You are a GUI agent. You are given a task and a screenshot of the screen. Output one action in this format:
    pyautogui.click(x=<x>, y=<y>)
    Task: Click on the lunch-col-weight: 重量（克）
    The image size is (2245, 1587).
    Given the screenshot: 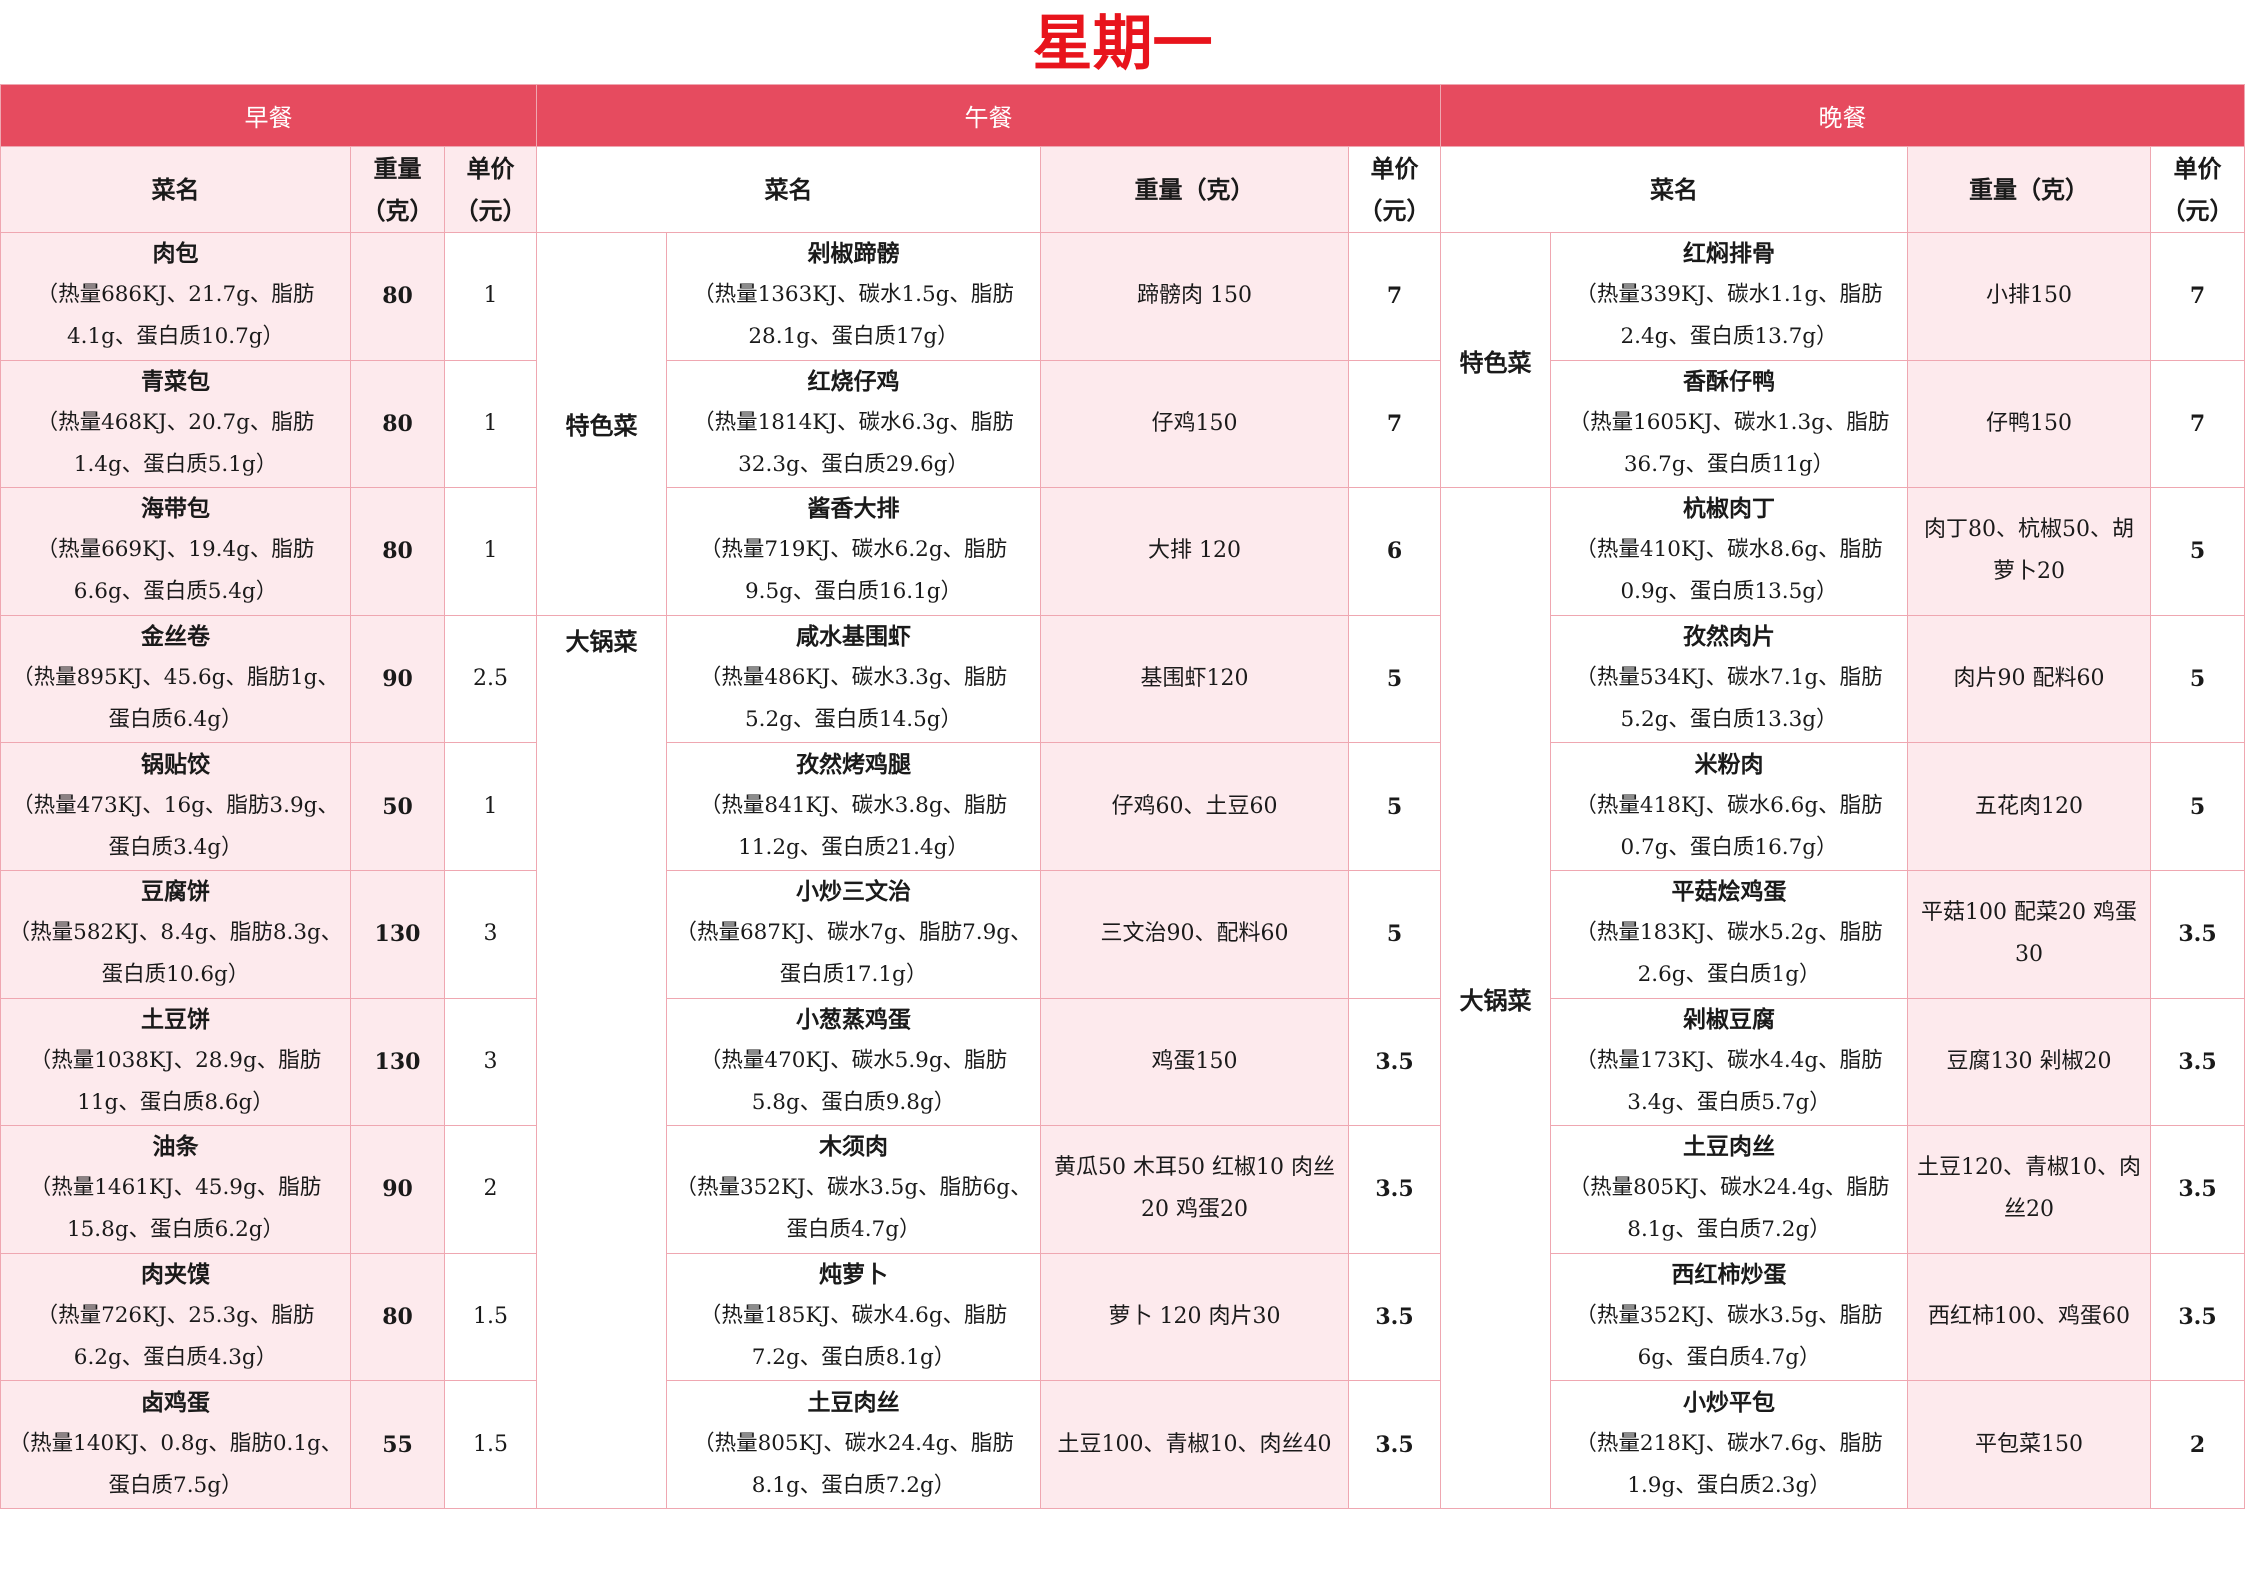 What is the action you would take?
    pyautogui.click(x=1195, y=189)
    